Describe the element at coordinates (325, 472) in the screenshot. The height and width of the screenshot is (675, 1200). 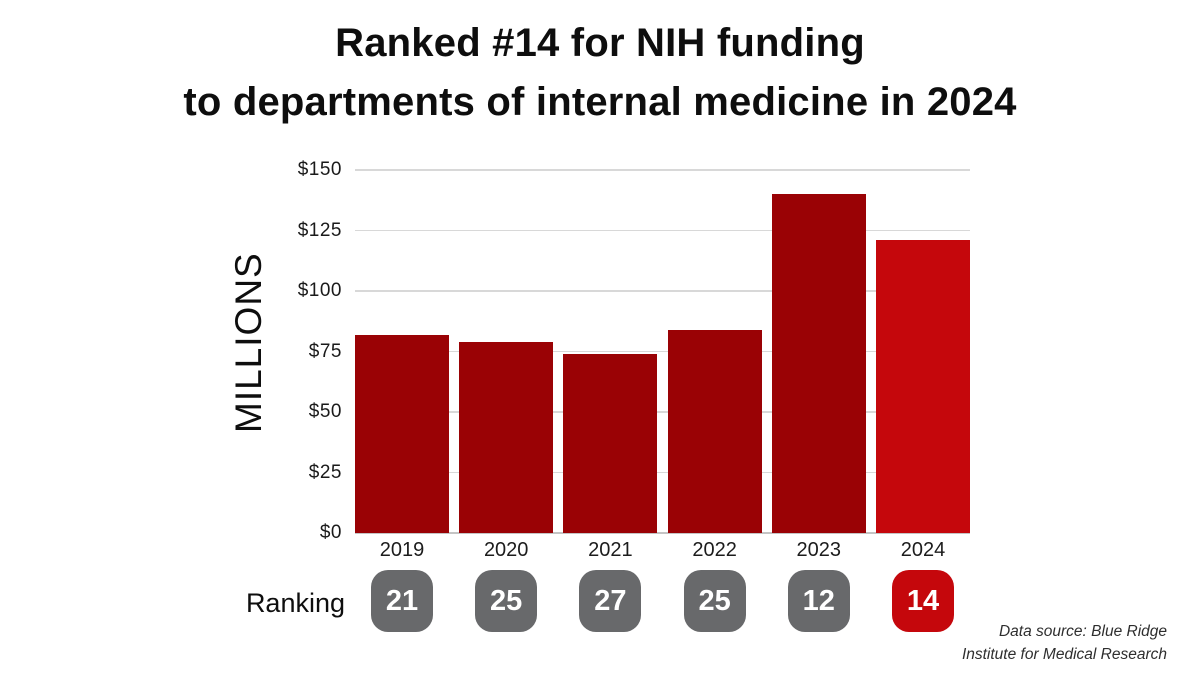
I see `y-tick-25: $25` at that location.